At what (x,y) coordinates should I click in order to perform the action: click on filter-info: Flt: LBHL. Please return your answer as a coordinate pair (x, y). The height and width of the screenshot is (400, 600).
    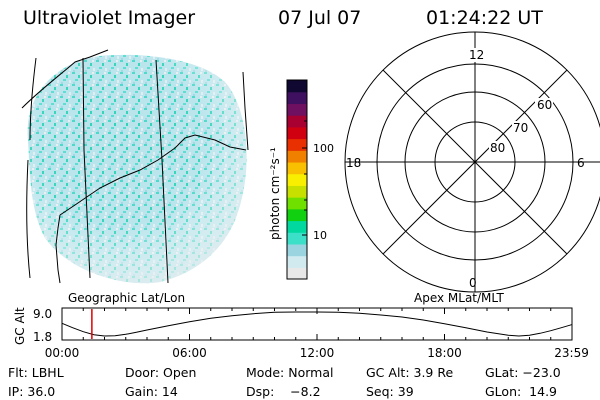
    Looking at the image, I should click on (36, 372).